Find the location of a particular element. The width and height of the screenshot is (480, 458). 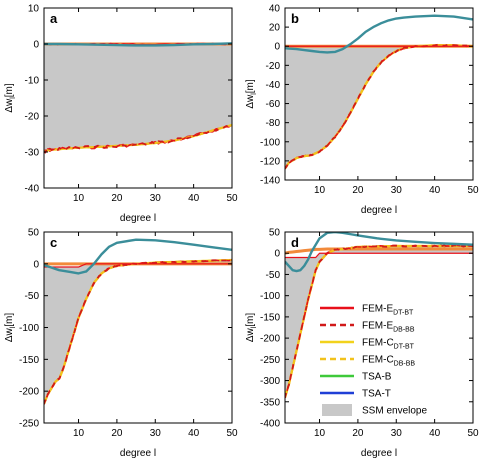

legend-label: FEM-CDB-BB is located at coordinates (388, 361).